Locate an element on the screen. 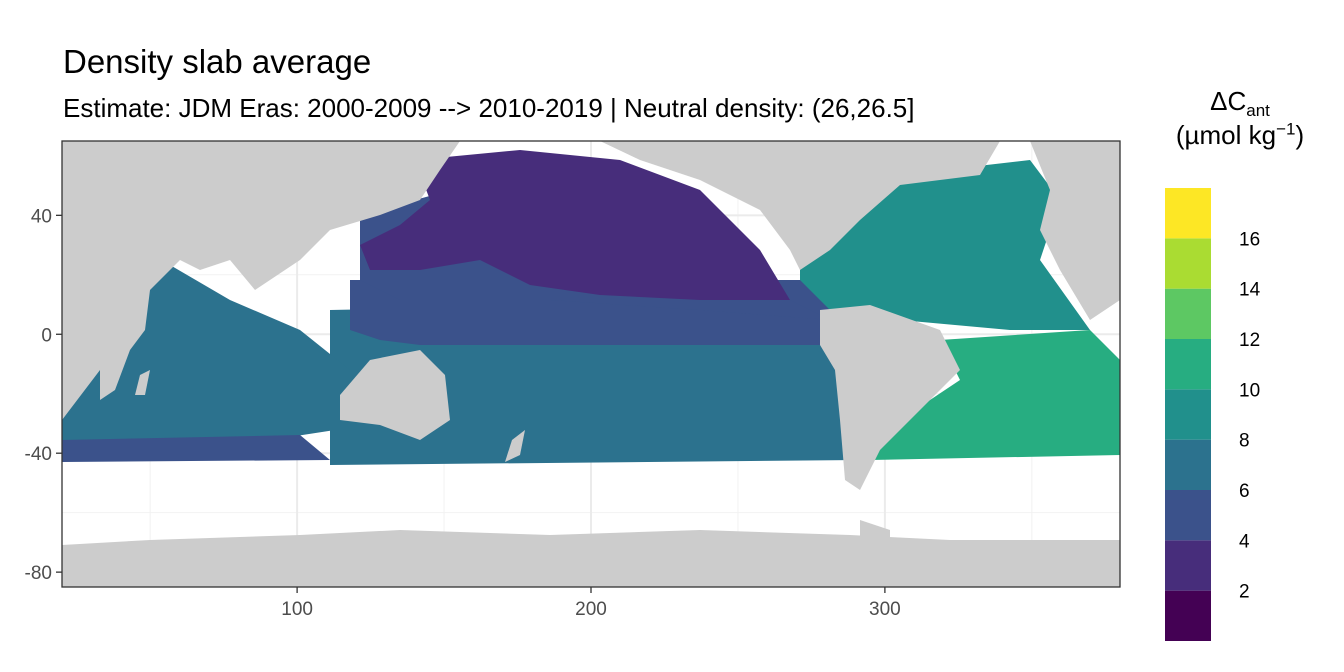 This screenshot has width=1344, height=672. x-tick-label: 100 is located at coordinates (297, 609).